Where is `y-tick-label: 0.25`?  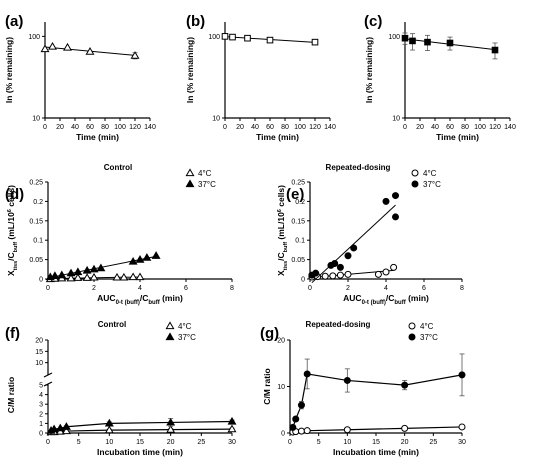
y-tick-label: 0.25 is located at coordinates (36, 183).